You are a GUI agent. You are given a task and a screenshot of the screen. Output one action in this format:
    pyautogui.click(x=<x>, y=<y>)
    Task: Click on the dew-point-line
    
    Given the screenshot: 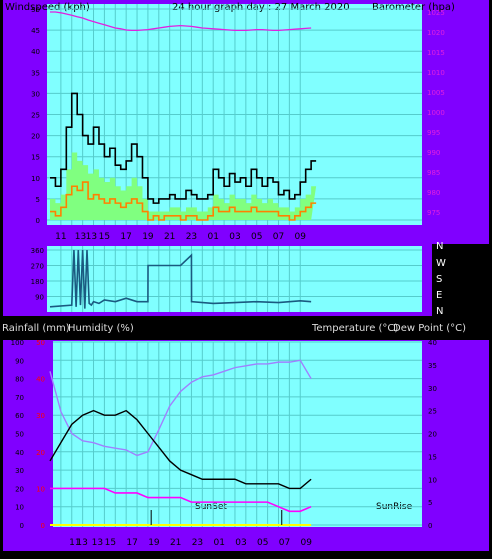 What is the action you would take?
    pyautogui.click(x=181, y=500)
    